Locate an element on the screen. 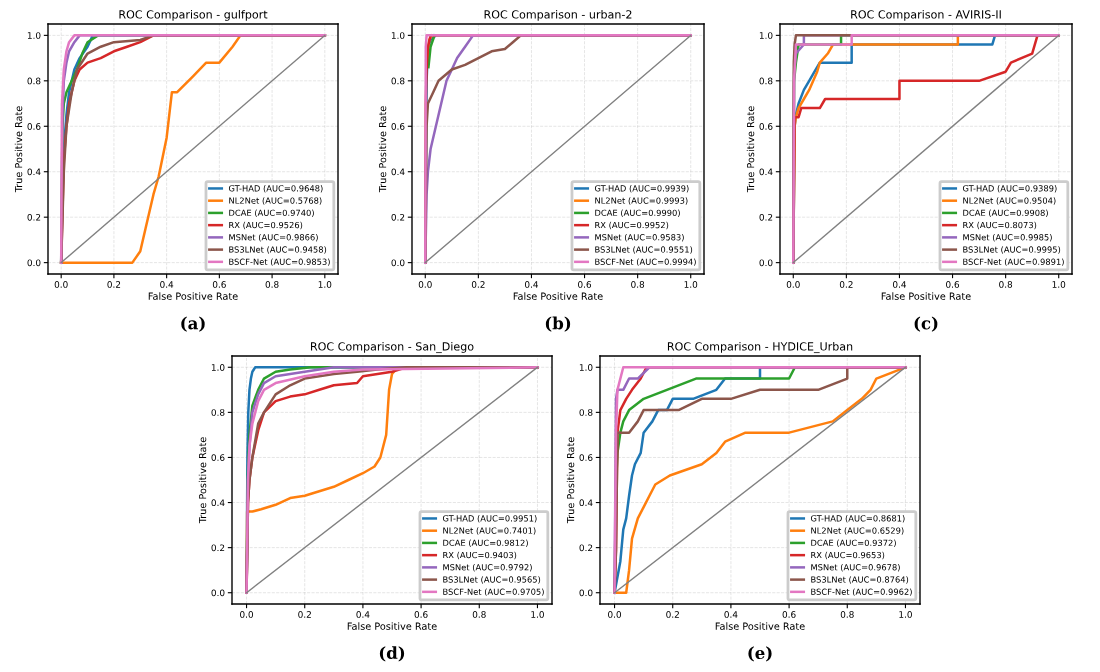  text: (e) is located at coordinates (760, 654).